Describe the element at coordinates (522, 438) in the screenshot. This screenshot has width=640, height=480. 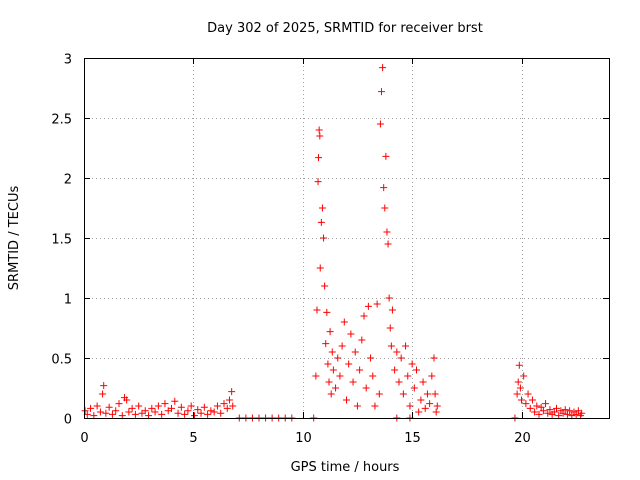
I see `x-tick-label: 20` at that location.